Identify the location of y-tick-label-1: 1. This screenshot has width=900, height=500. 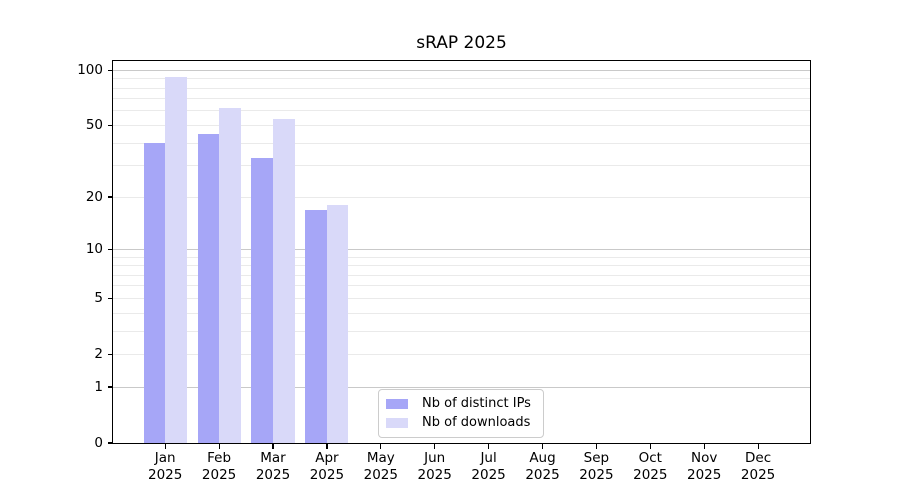
(98, 386).